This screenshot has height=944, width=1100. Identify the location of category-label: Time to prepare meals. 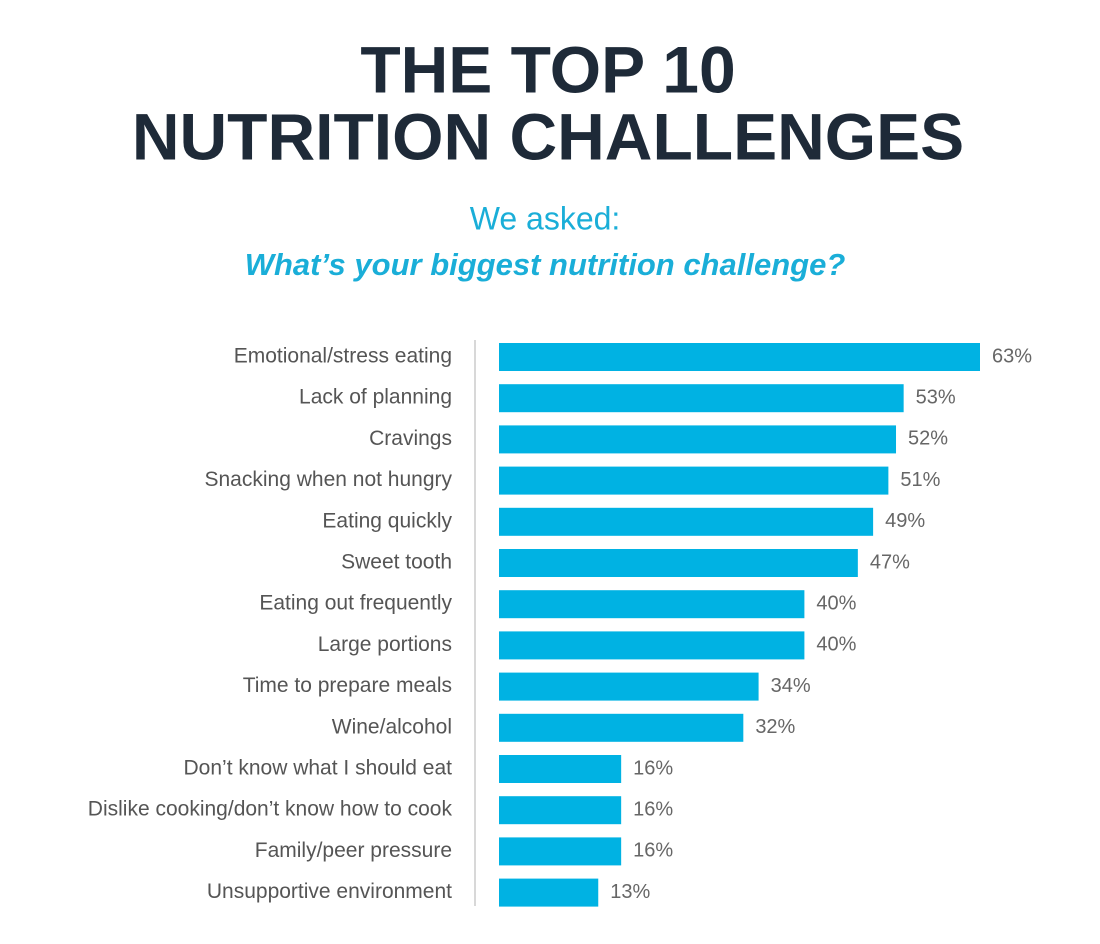
(347, 685).